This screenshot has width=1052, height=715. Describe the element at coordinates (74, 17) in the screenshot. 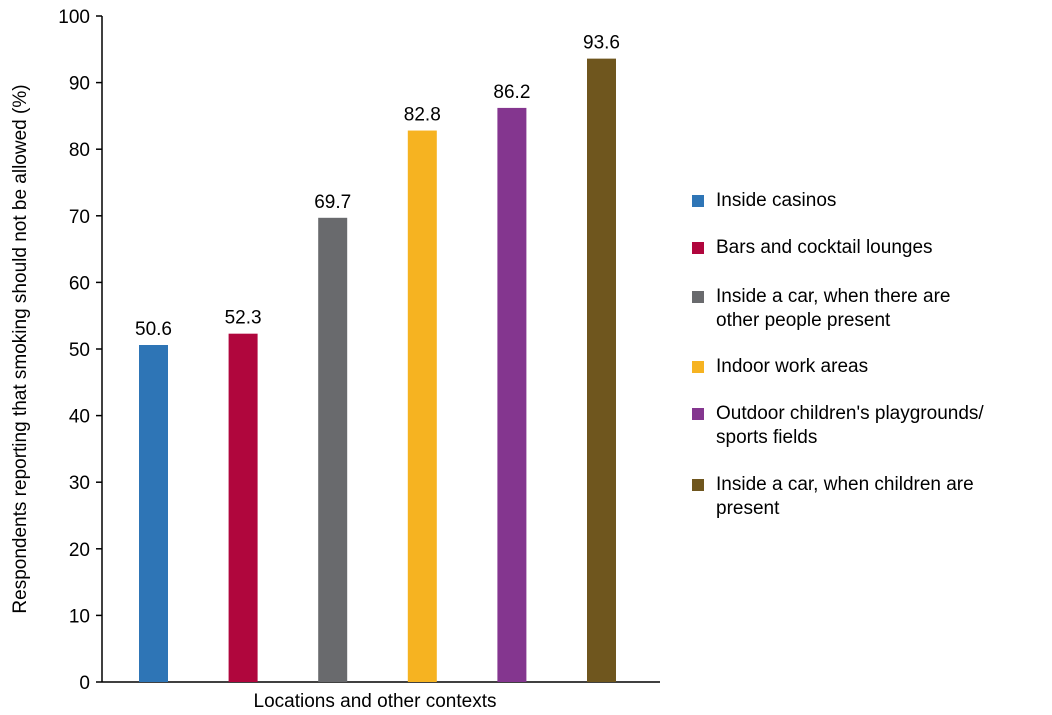

I see `y-tick-label: 100` at that location.